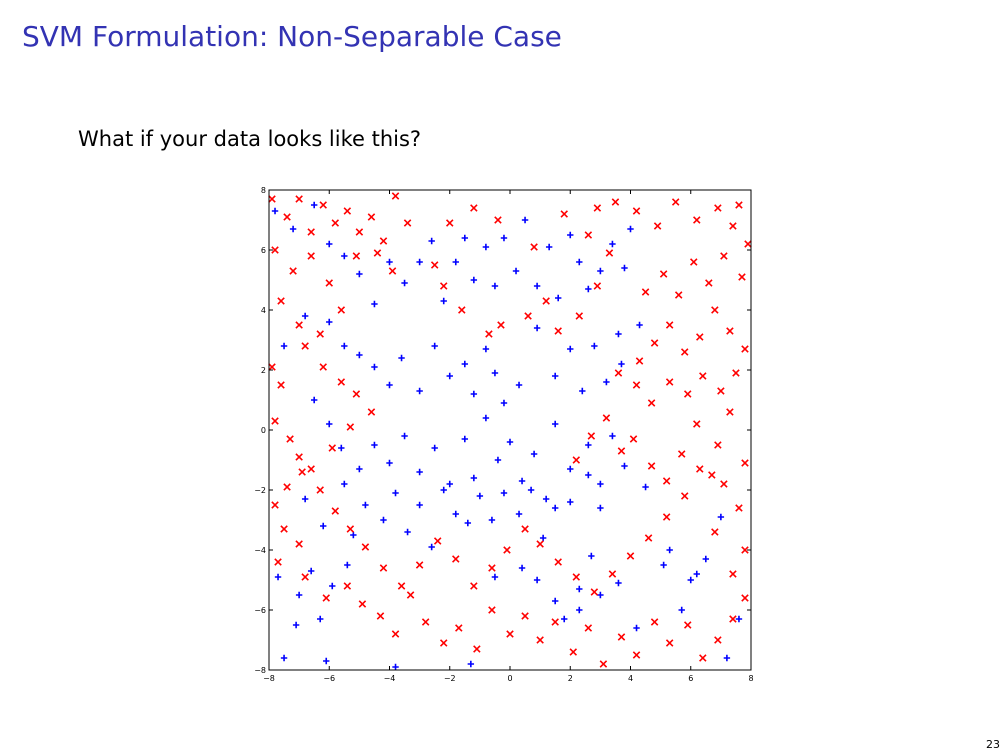 Image resolution: width=1008 pixels, height=756 pixels. Describe the element at coordinates (250, 139) in the screenshot. I see `slide-question: What if your data looks like this?` at that location.